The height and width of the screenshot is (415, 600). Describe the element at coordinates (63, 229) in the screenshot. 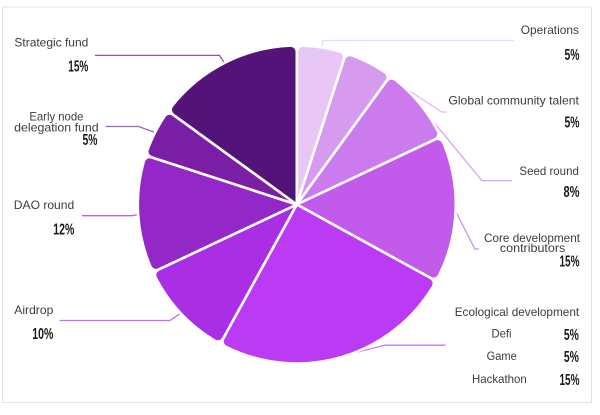

I see `svg-text: 12%` at that location.